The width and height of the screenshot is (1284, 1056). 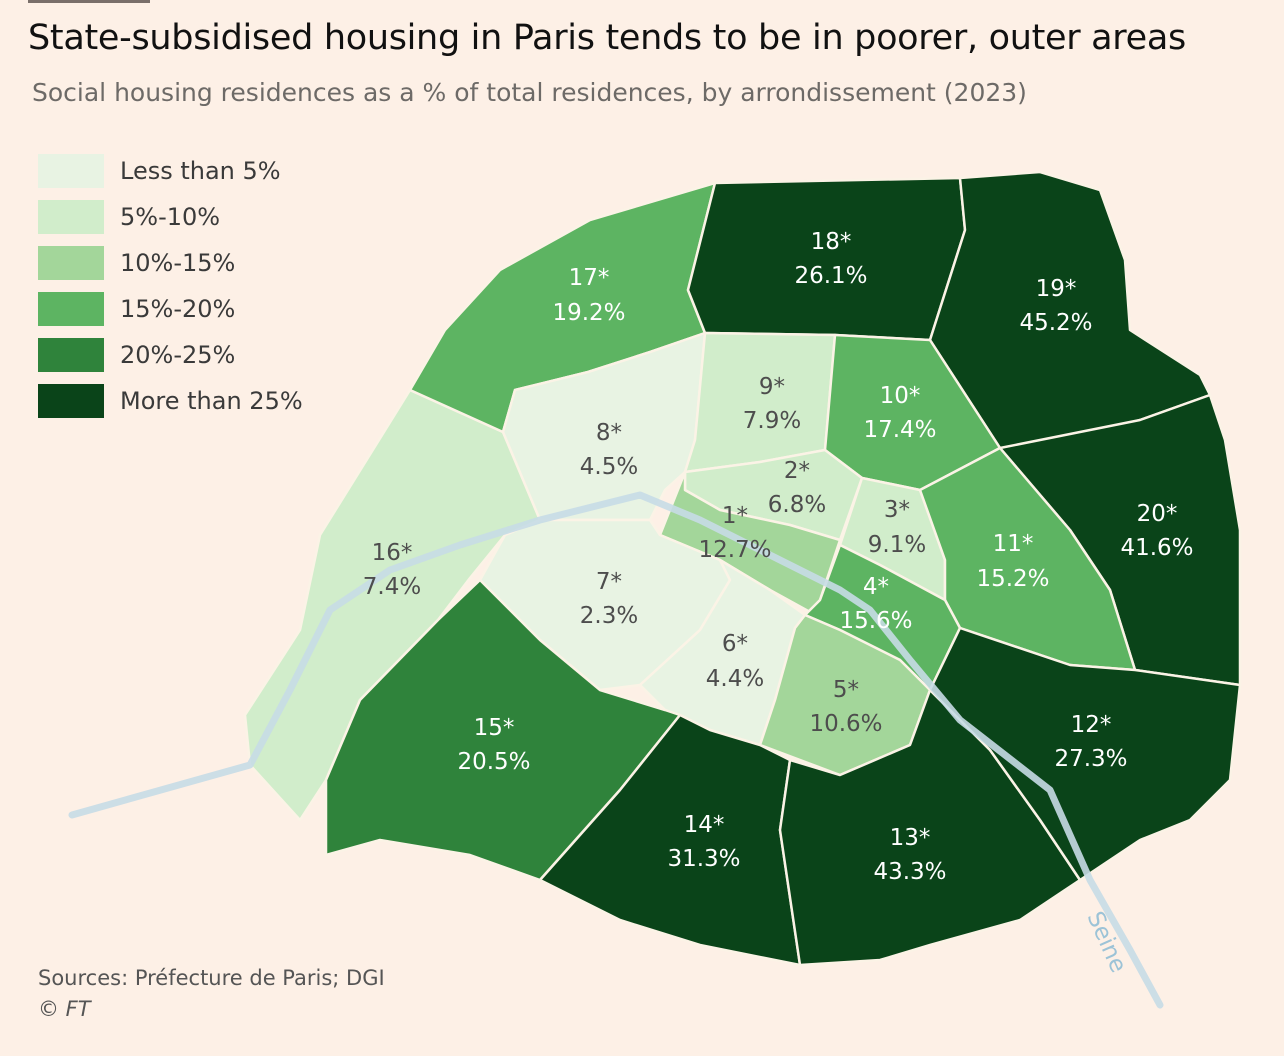 What do you see at coordinates (170, 217) in the screenshot?
I see `legend-label: 5%-10%` at bounding box center [170, 217].